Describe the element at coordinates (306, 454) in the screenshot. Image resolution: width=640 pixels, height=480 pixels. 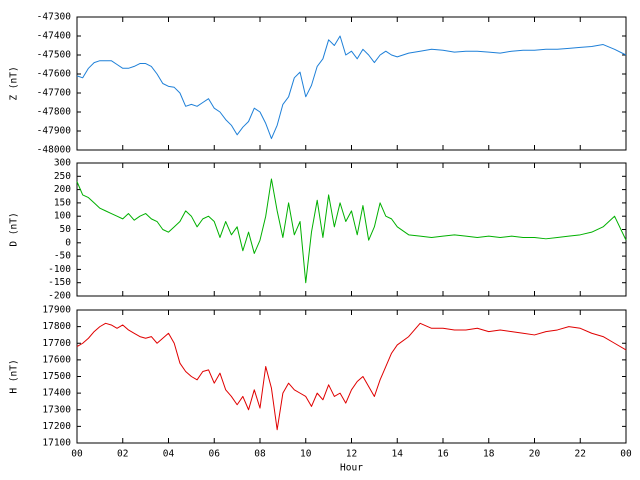
I see `x-tick-label: 10` at that location.